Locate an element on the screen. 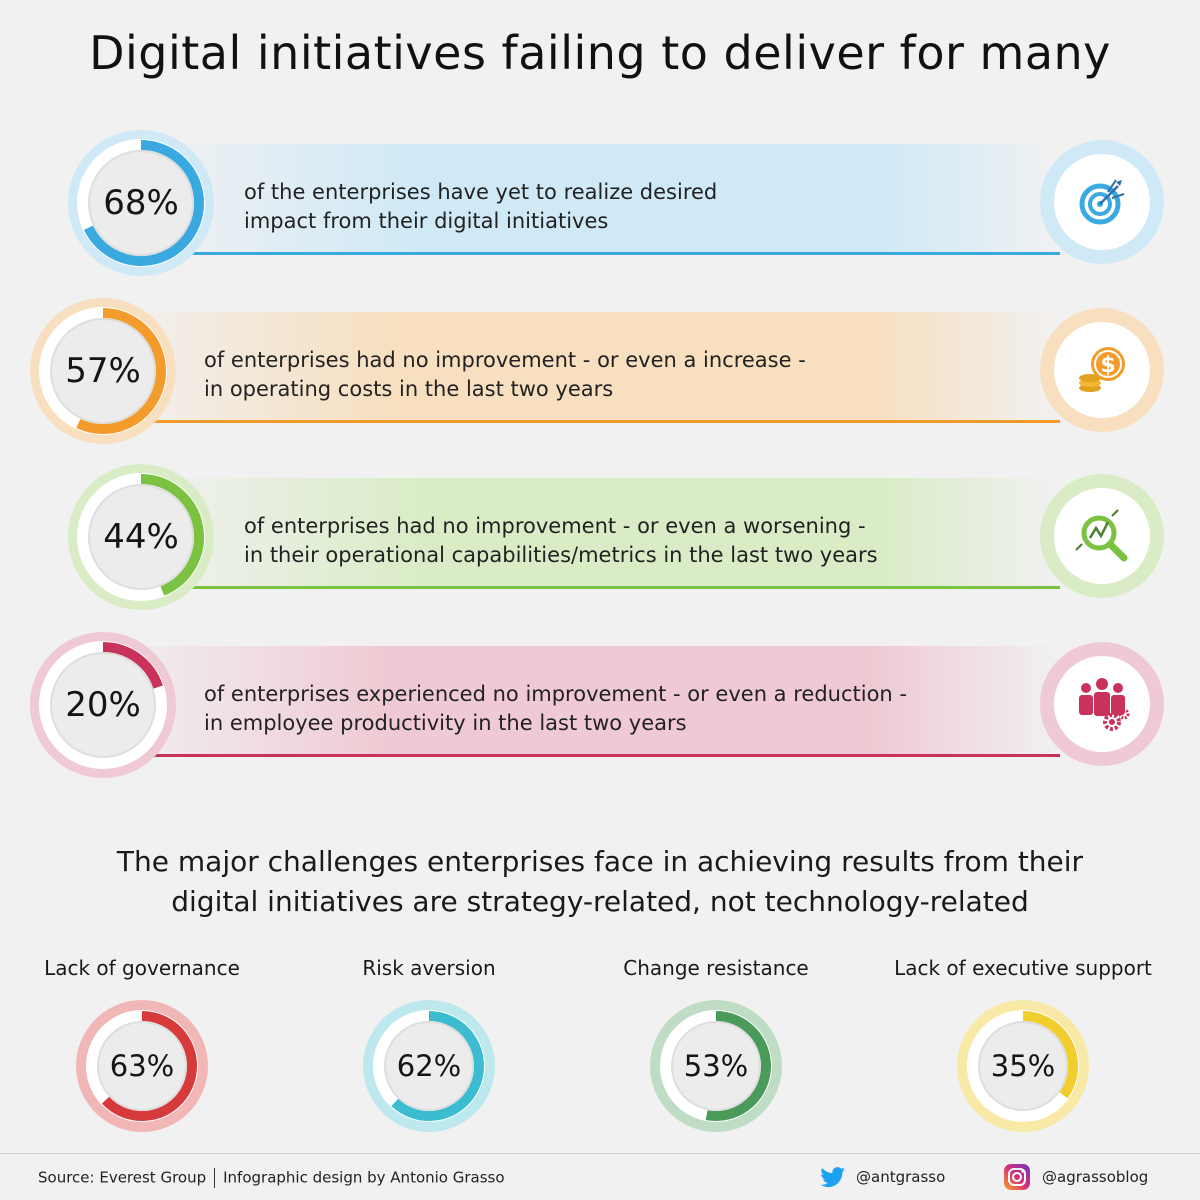 This screenshot has height=1200, width=1200. footer-separator is located at coordinates (215, 1178).